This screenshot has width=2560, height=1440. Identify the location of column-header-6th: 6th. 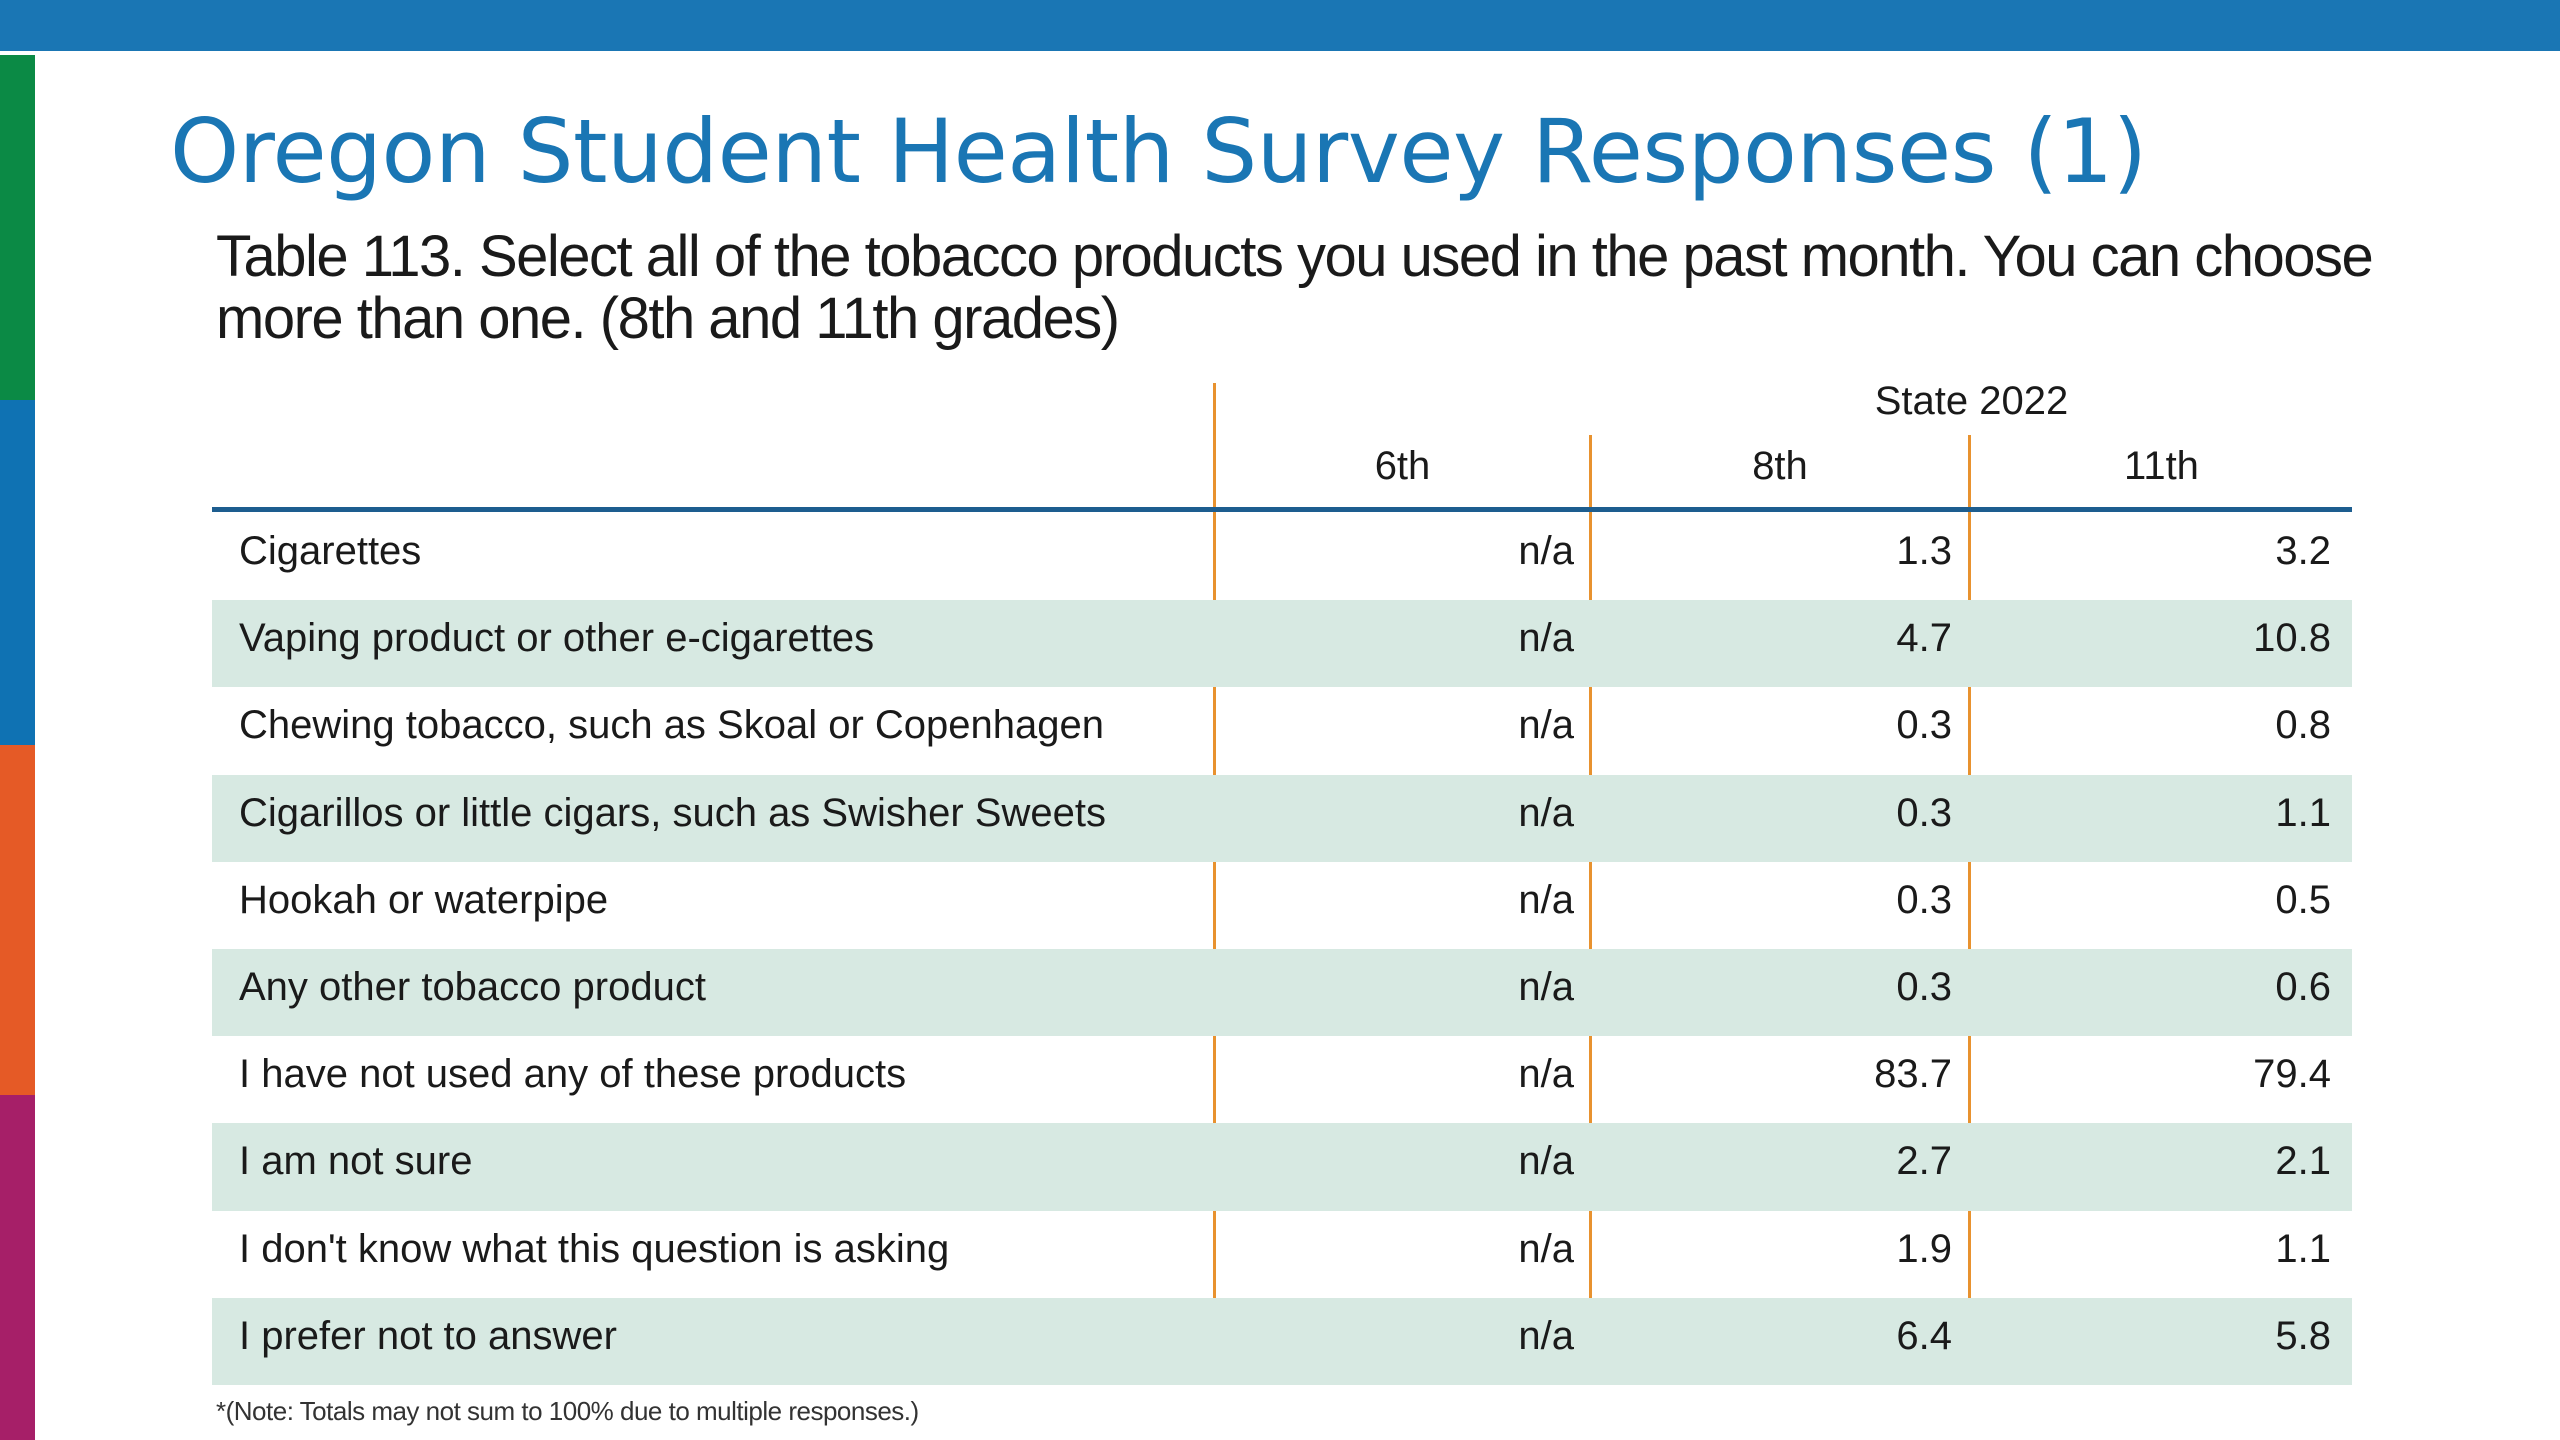
(1402, 466).